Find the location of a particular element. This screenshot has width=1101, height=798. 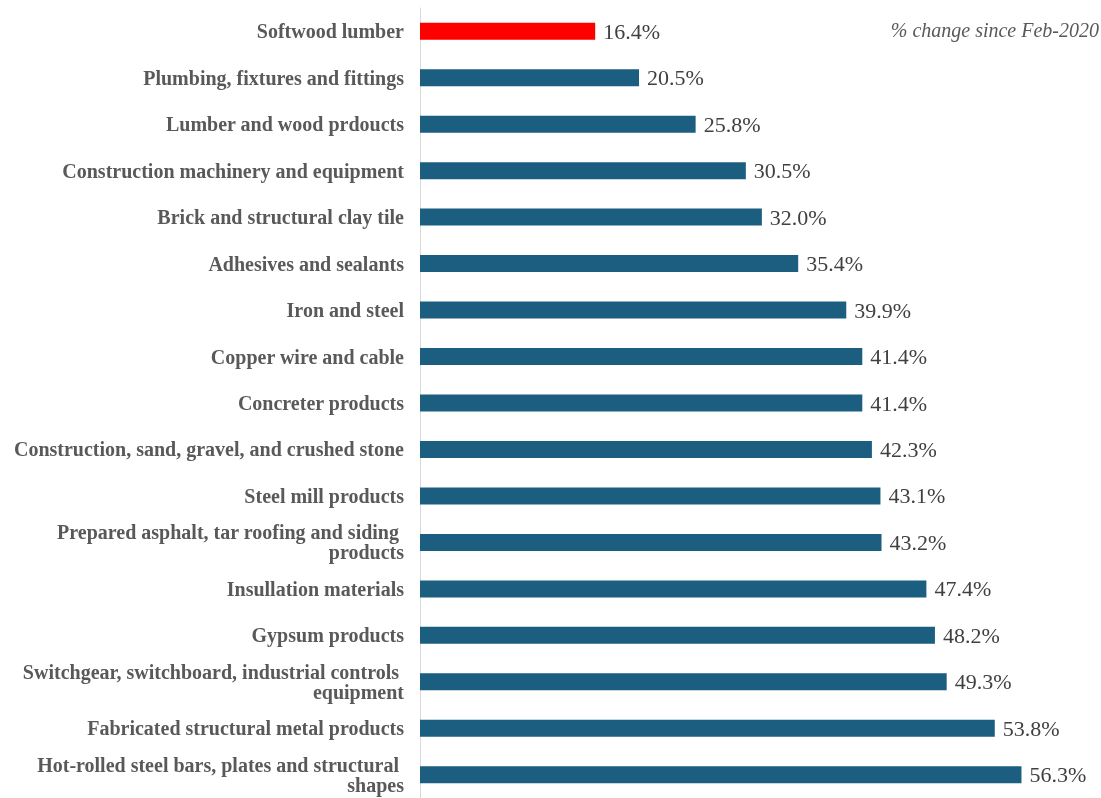

y-tick-label: Gypsum products is located at coordinates (328, 636).